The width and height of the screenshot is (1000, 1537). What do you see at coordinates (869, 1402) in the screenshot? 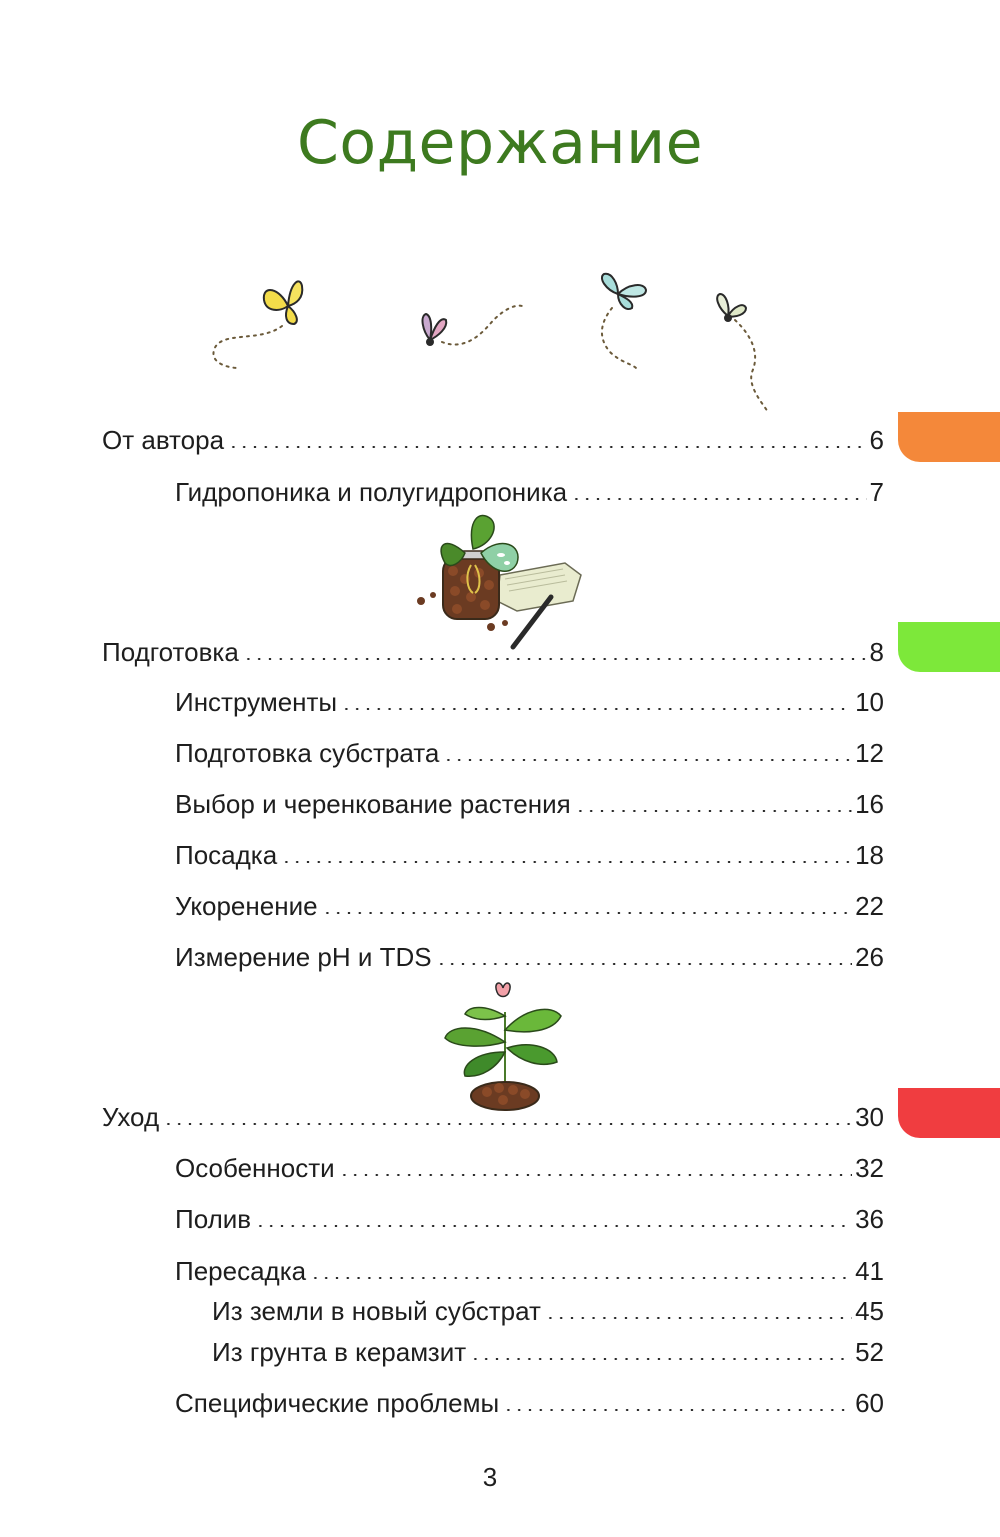
I see `toc-page-number: 60` at bounding box center [869, 1402].